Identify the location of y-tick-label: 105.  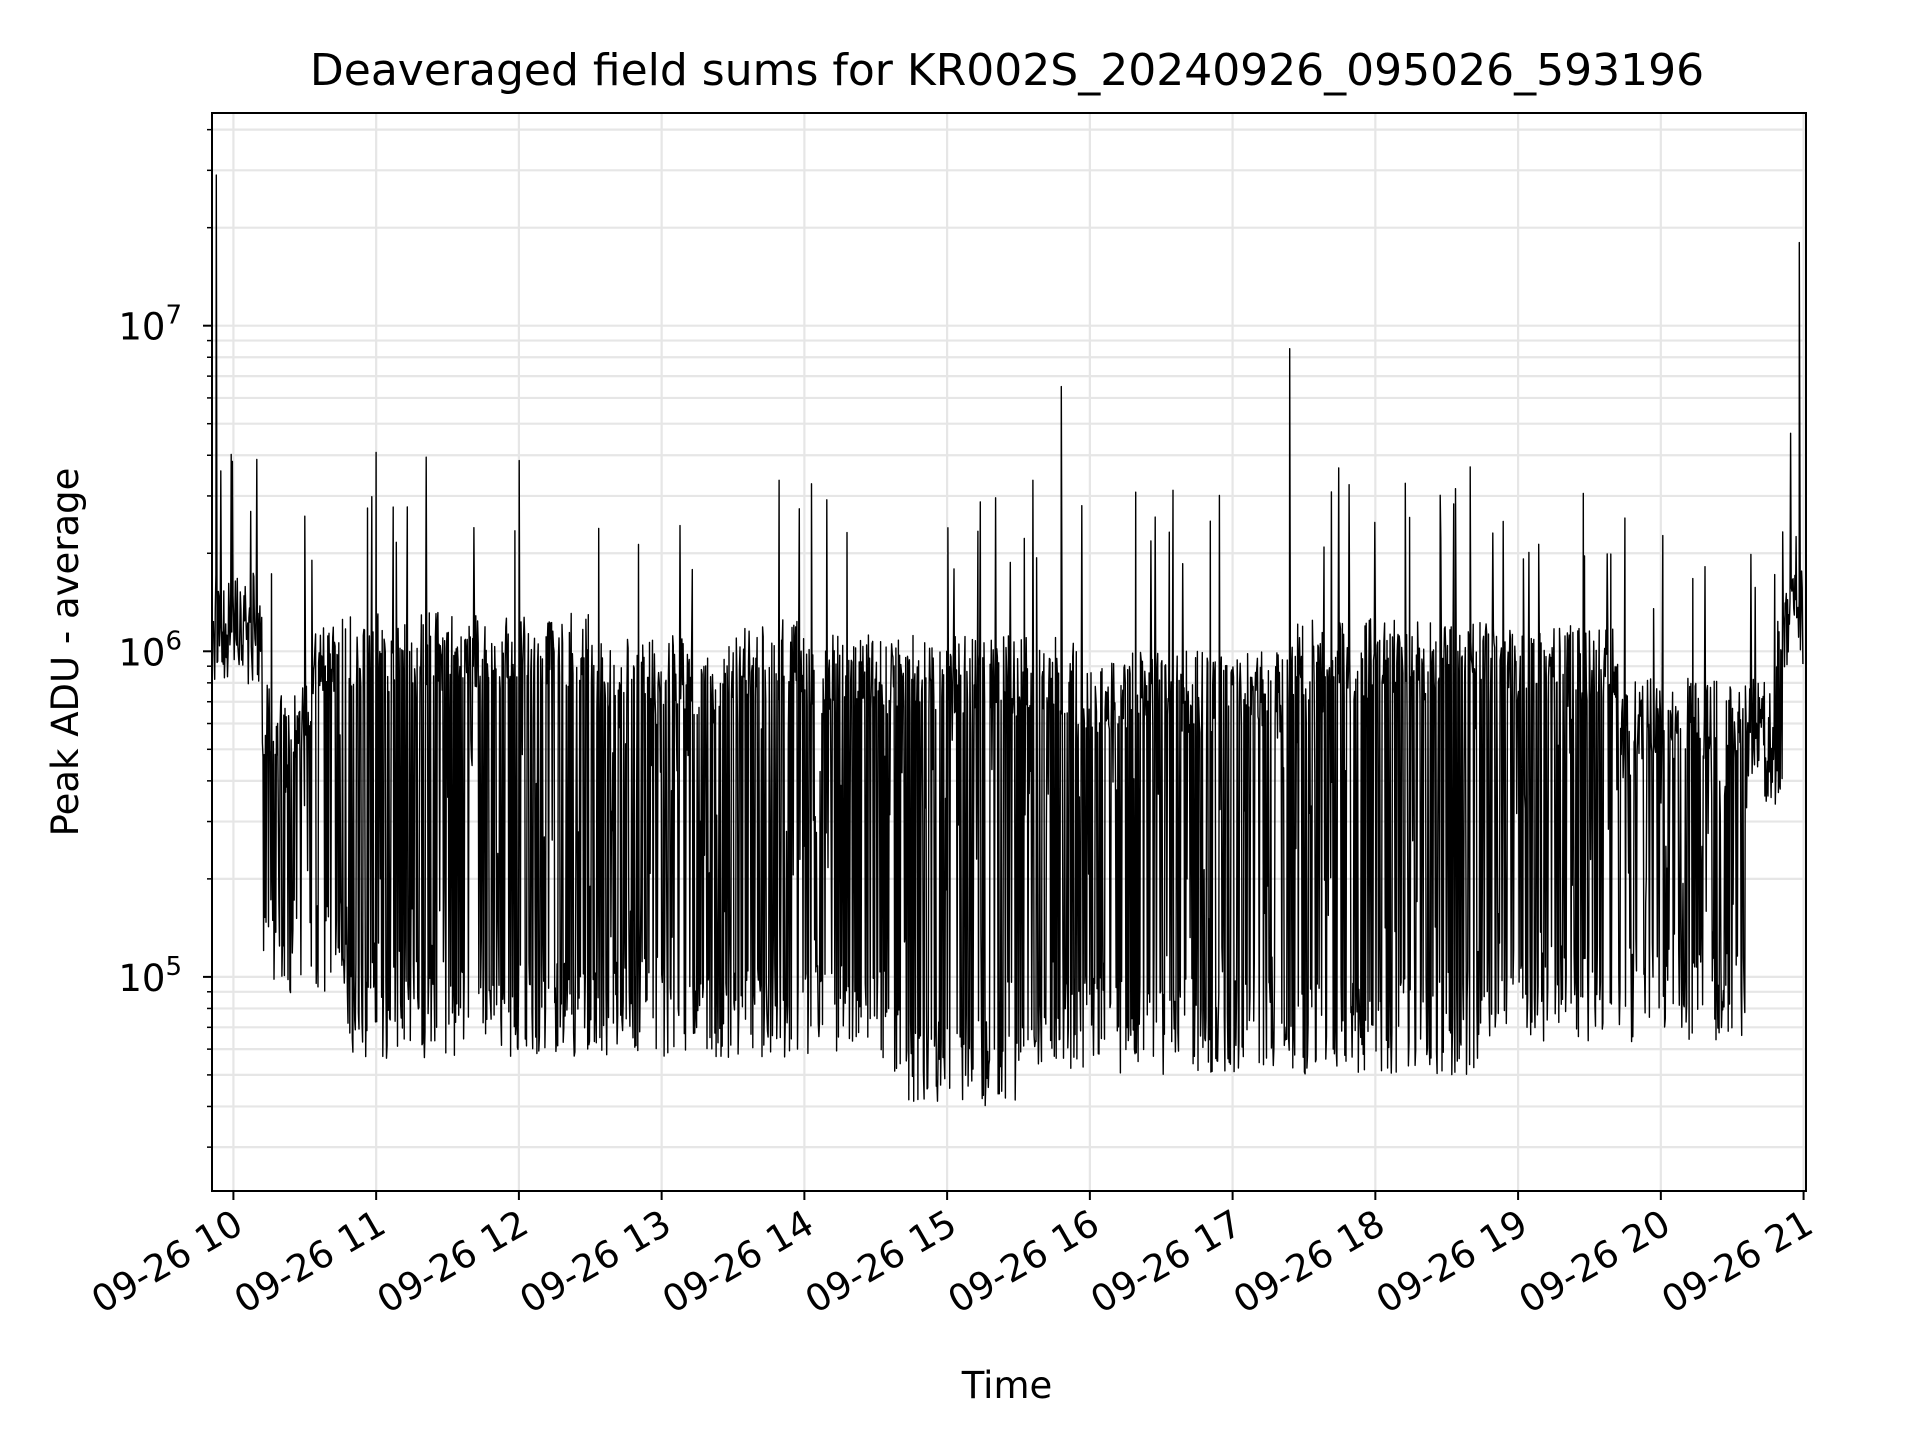
(150, 976).